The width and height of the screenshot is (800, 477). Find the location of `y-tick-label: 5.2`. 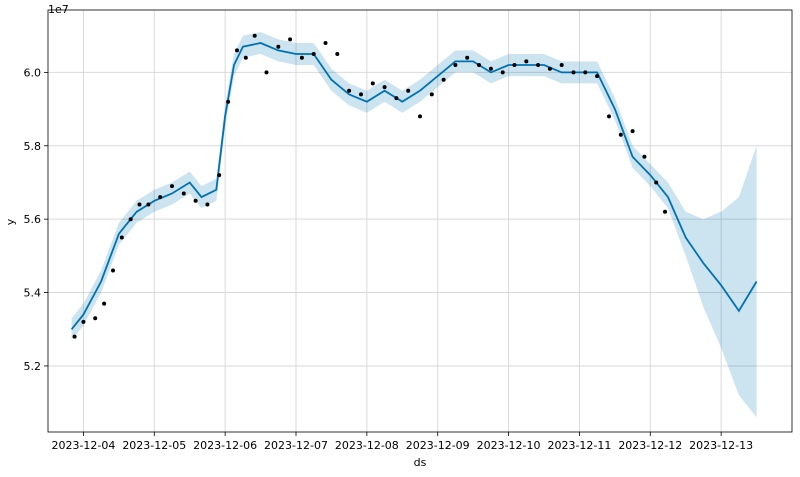

y-tick-label: 5.2 is located at coordinates (33, 366).